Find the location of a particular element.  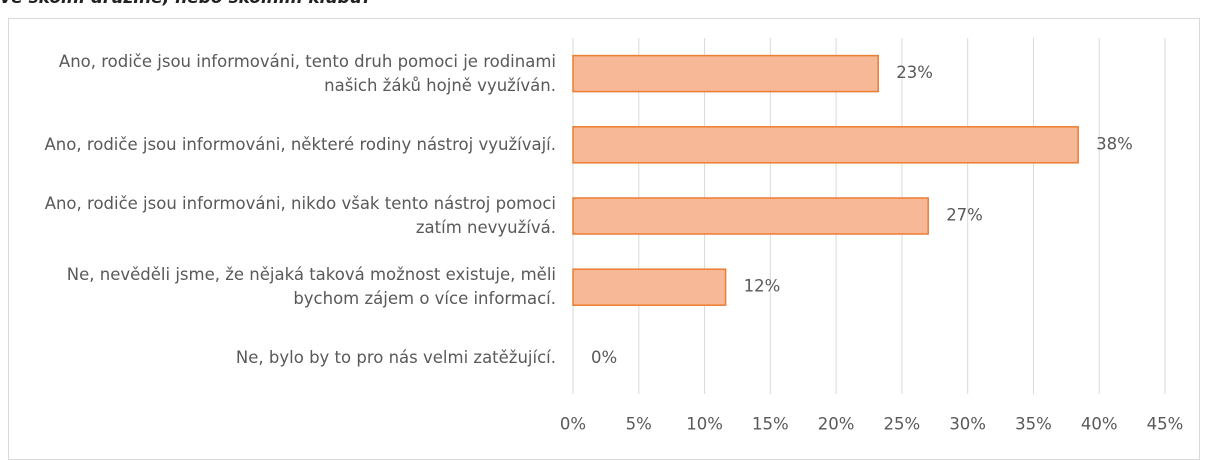

data-label: 23% is located at coordinates (914, 72).